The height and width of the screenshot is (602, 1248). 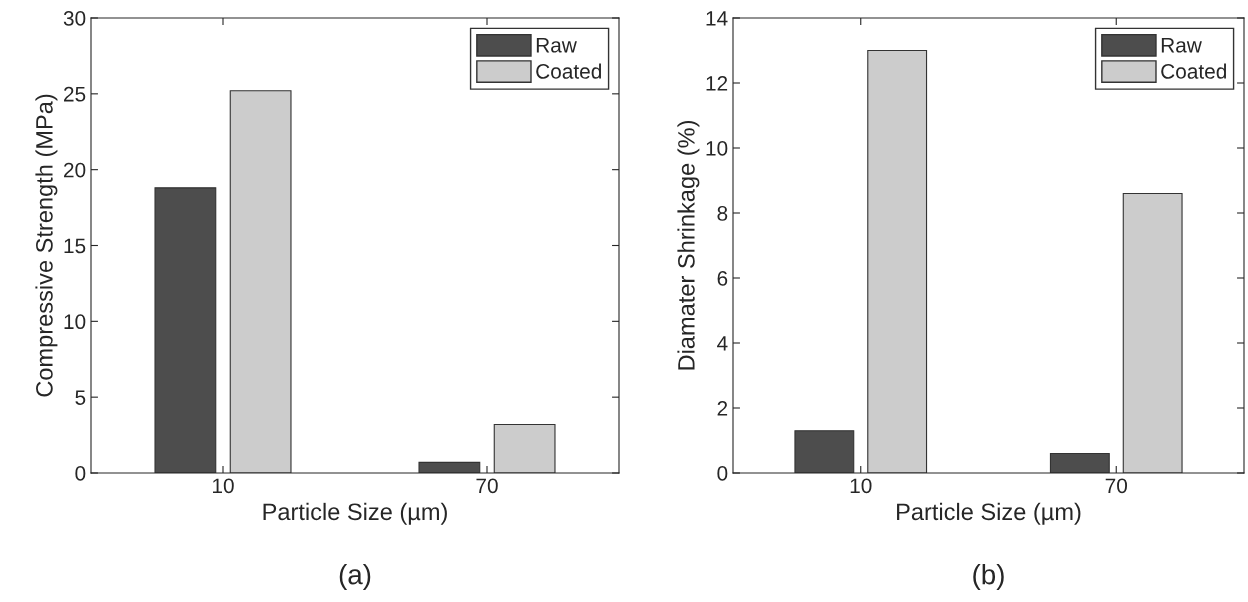 I want to click on text: (b), so click(x=988, y=577).